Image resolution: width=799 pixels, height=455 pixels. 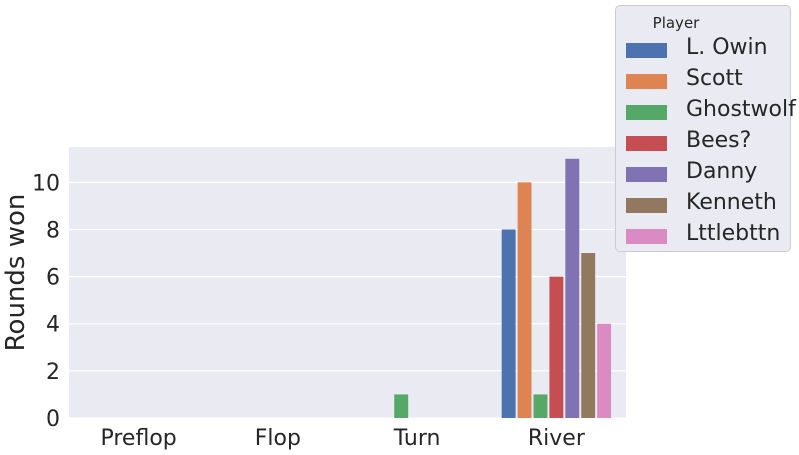 I want to click on legend-label: Kenneth, so click(x=731, y=202).